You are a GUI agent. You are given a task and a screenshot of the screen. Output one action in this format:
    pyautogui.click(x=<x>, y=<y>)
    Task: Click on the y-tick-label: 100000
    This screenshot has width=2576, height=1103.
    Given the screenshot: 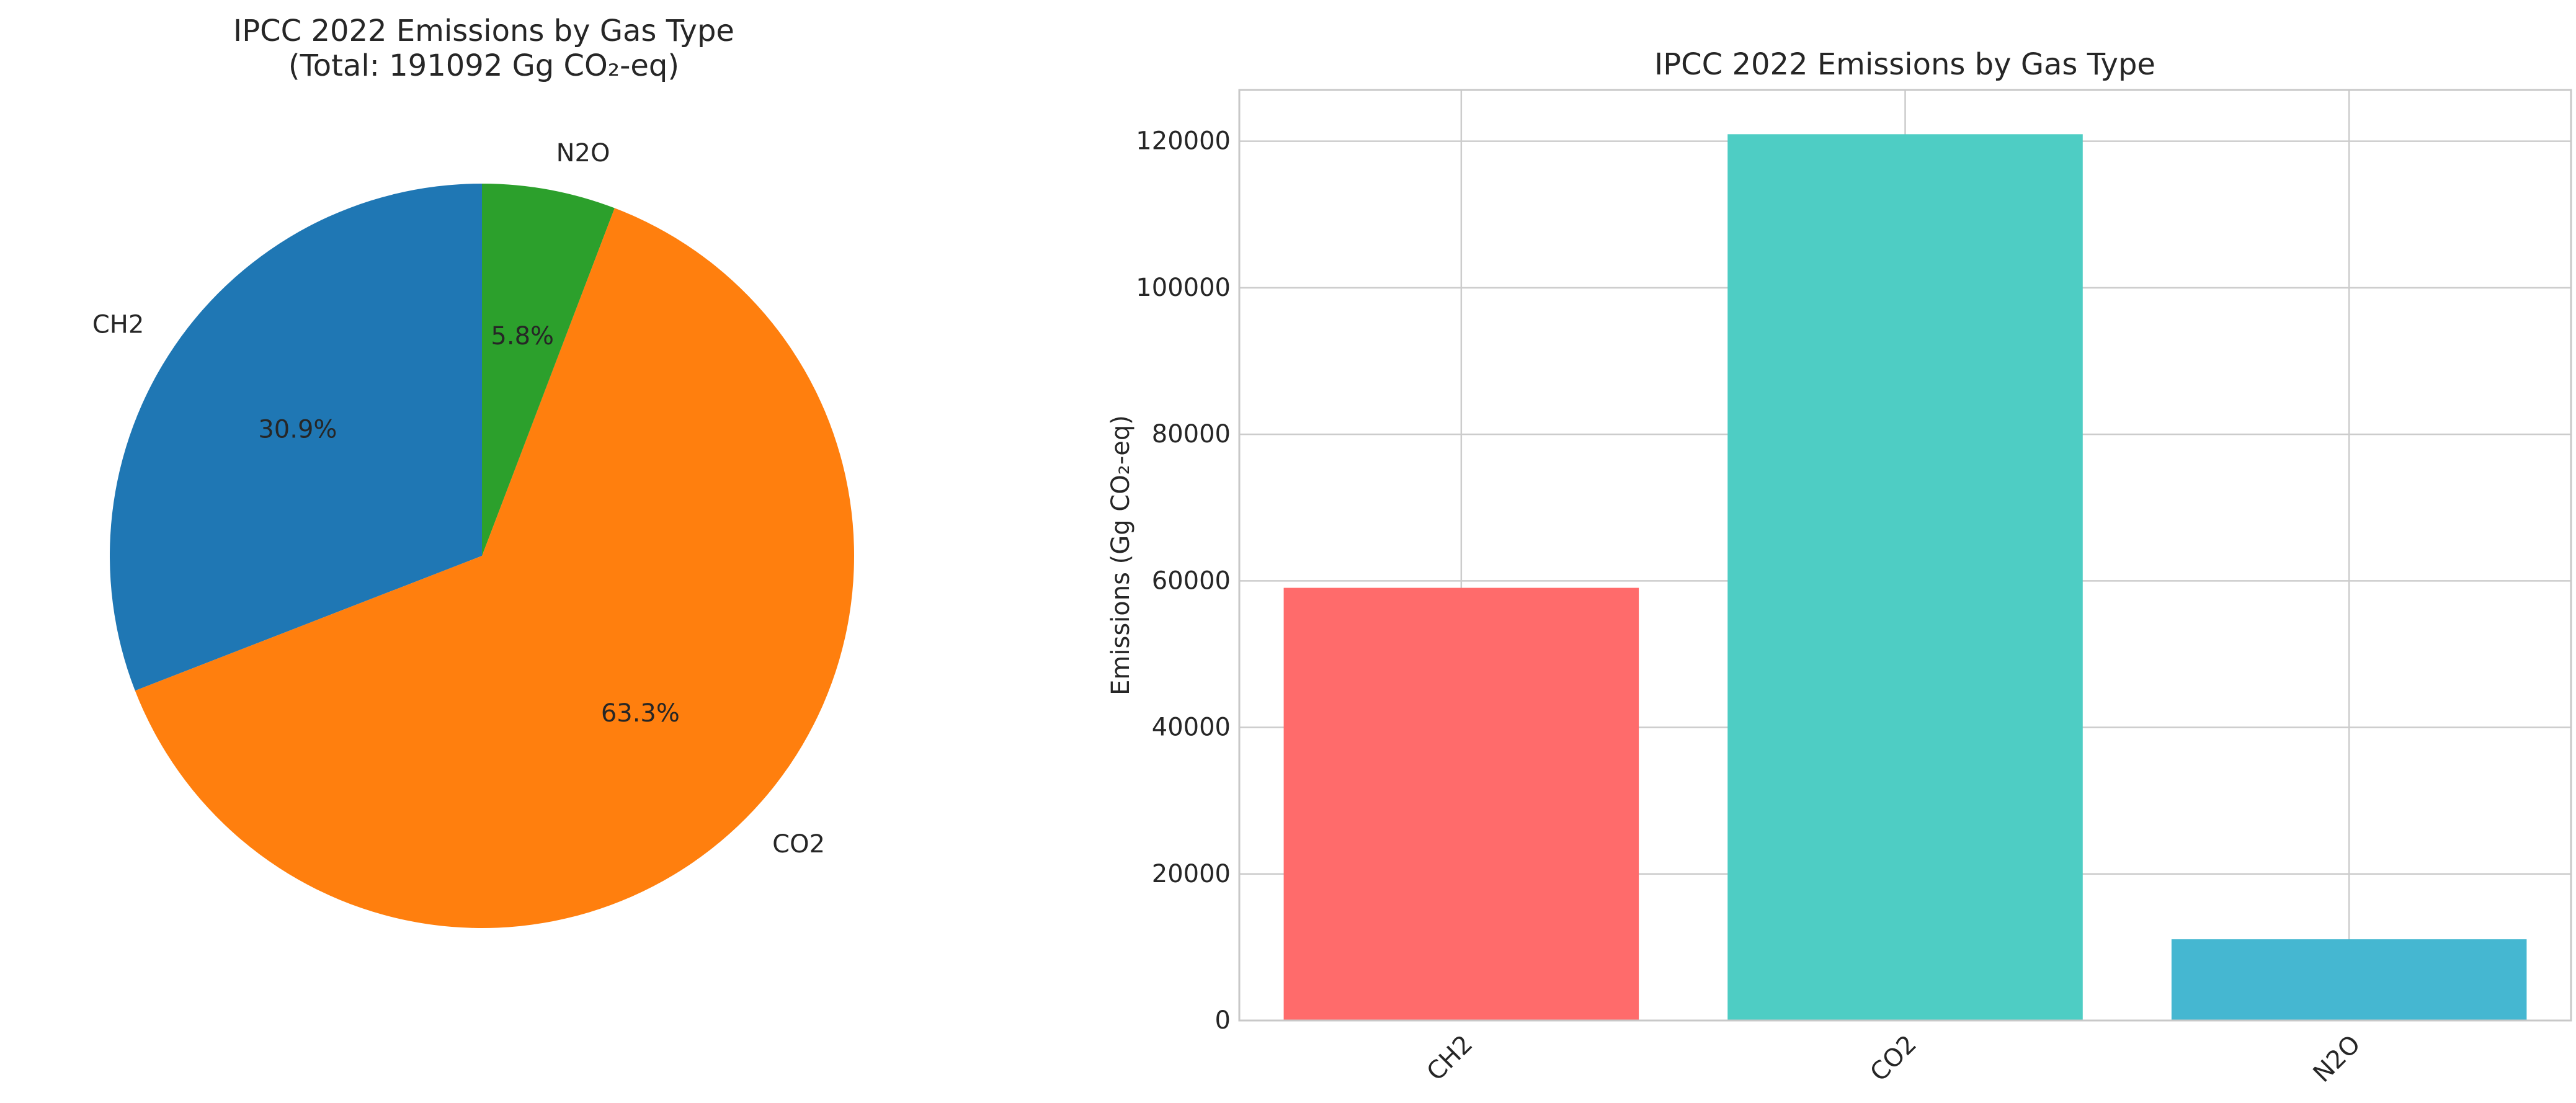 What is the action you would take?
    pyautogui.click(x=1183, y=288)
    